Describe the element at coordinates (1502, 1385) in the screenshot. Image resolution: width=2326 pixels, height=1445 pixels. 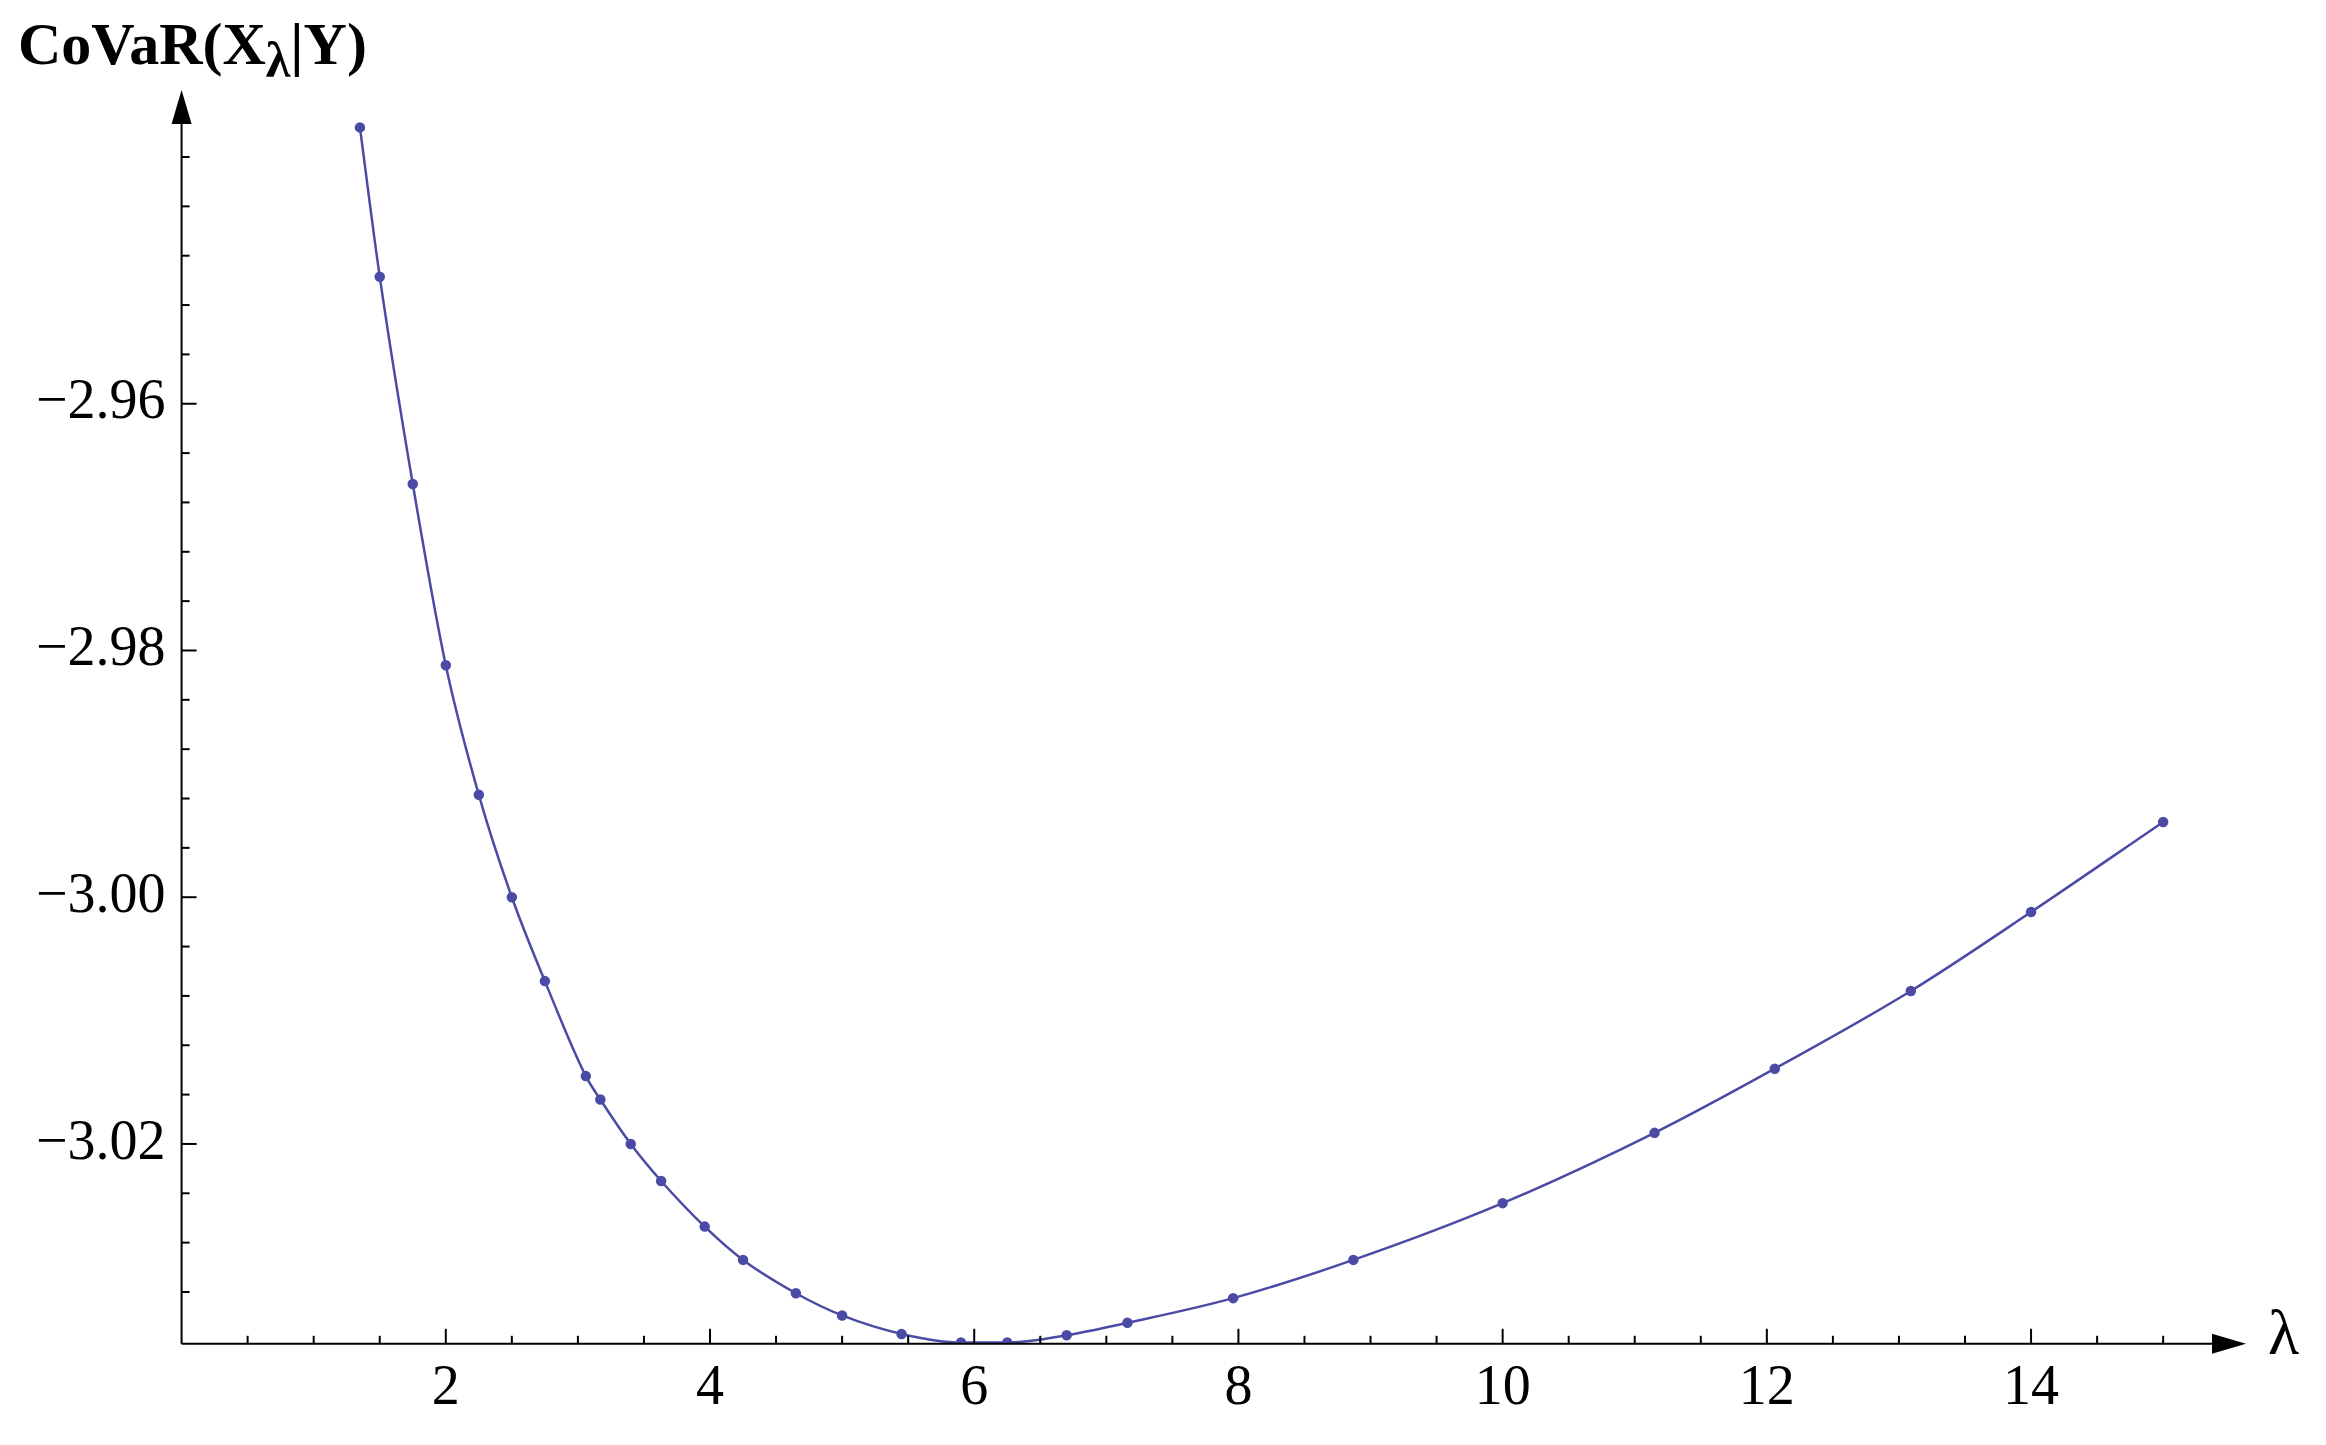
I see `x-tick-label: 10` at that location.